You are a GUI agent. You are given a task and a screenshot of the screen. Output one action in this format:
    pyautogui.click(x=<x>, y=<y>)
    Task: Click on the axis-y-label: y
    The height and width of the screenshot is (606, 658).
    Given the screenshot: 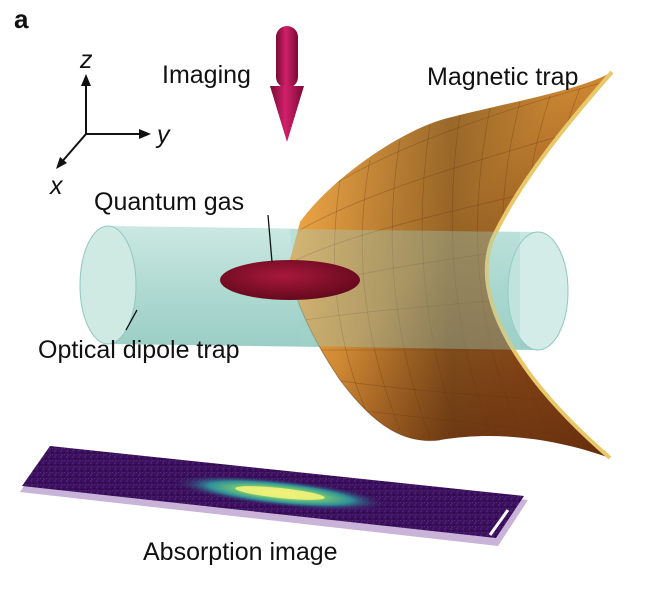 What is the action you would take?
    pyautogui.click(x=163, y=135)
    